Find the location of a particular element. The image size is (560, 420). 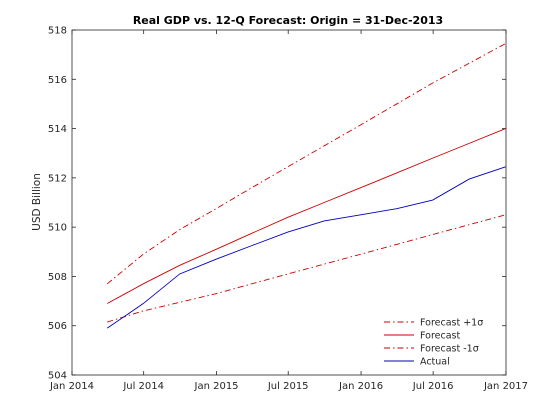

y-tick-label: 516 is located at coordinates (57, 80).